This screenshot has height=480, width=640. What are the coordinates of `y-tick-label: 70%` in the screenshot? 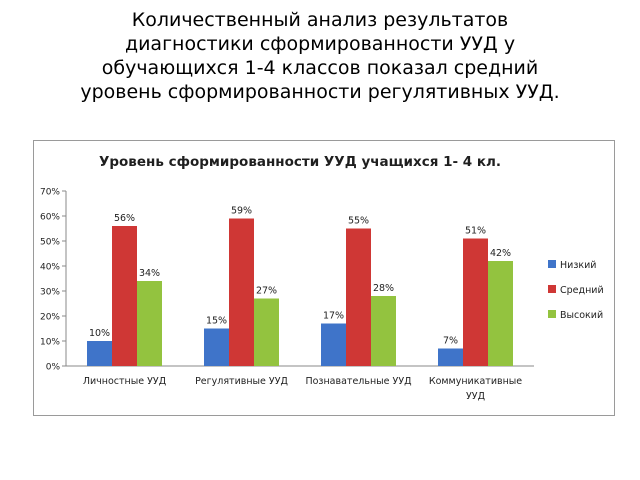 It's located at (50, 193).